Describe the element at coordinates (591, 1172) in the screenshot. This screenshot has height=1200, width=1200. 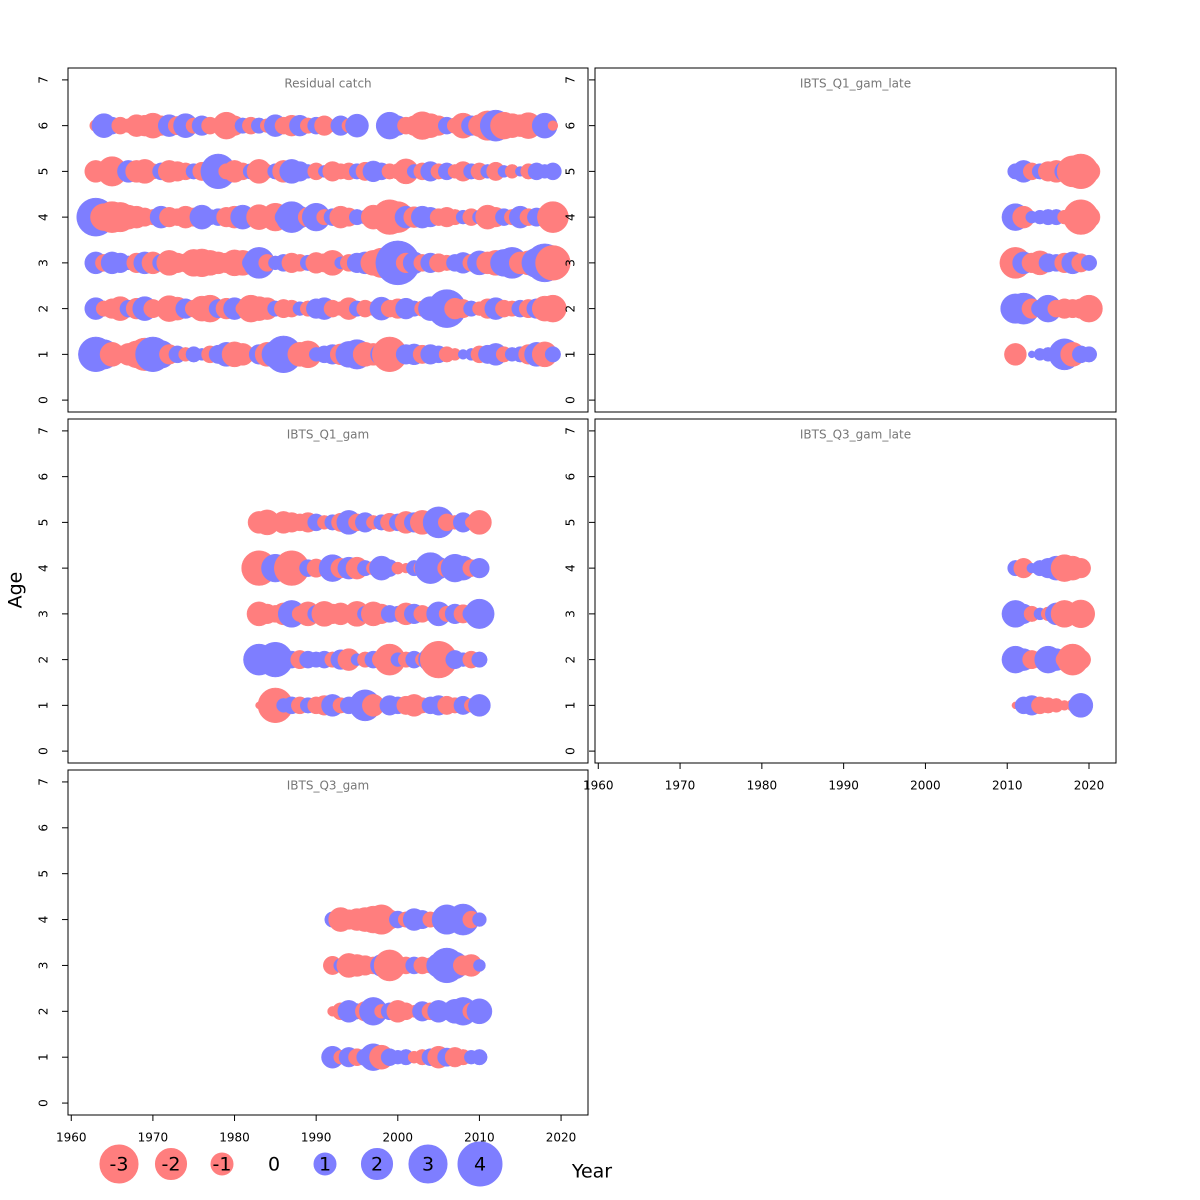
I see `x-axis-label: Year` at that location.